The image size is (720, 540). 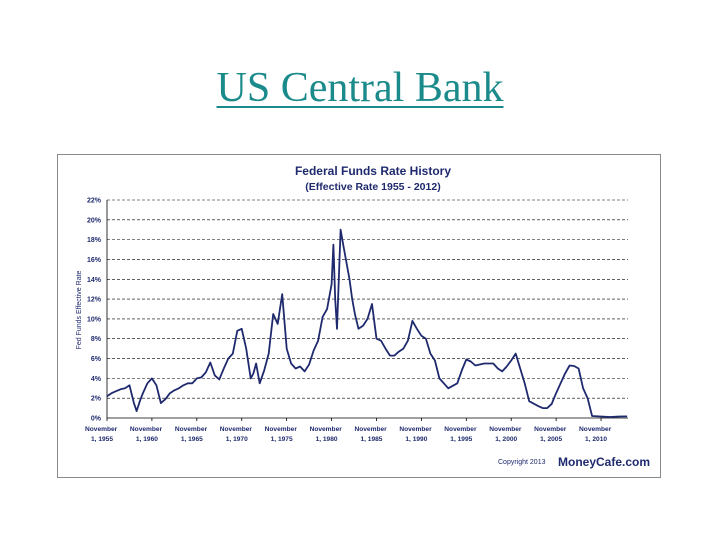 What do you see at coordinates (372, 187) in the screenshot?
I see `chart-subtitle: (Effective Rate 1955 - 2012)` at bounding box center [372, 187].